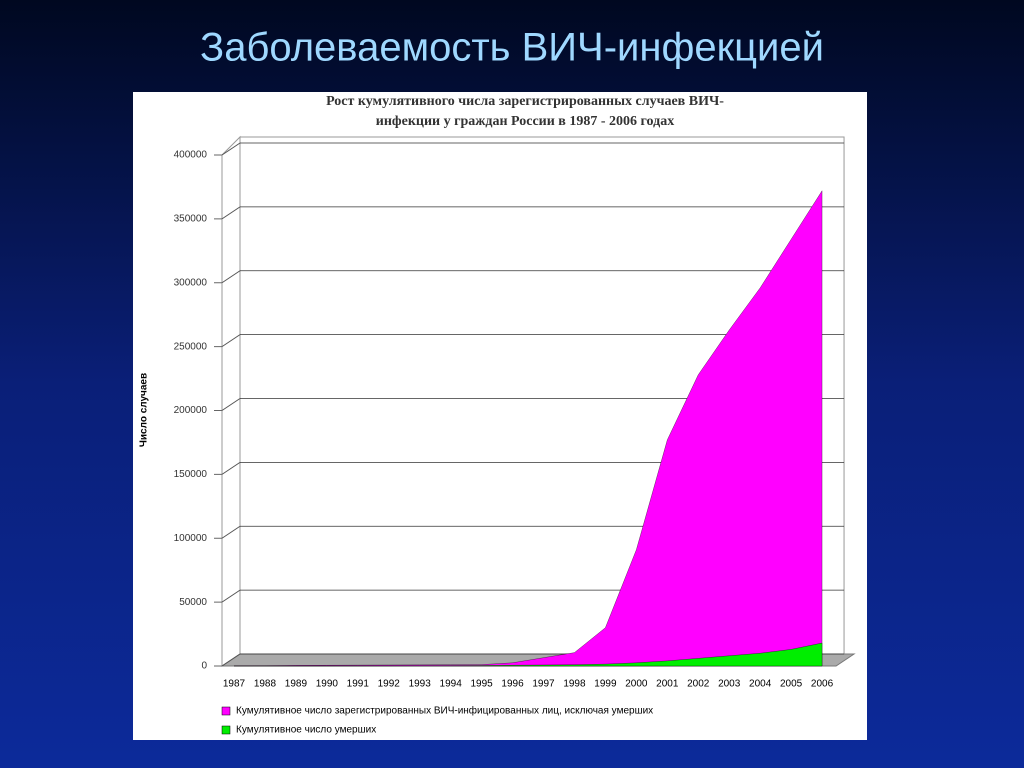 Image resolution: width=1024 pixels, height=768 pixels. I want to click on y-tick-label: 50000, so click(193, 602).